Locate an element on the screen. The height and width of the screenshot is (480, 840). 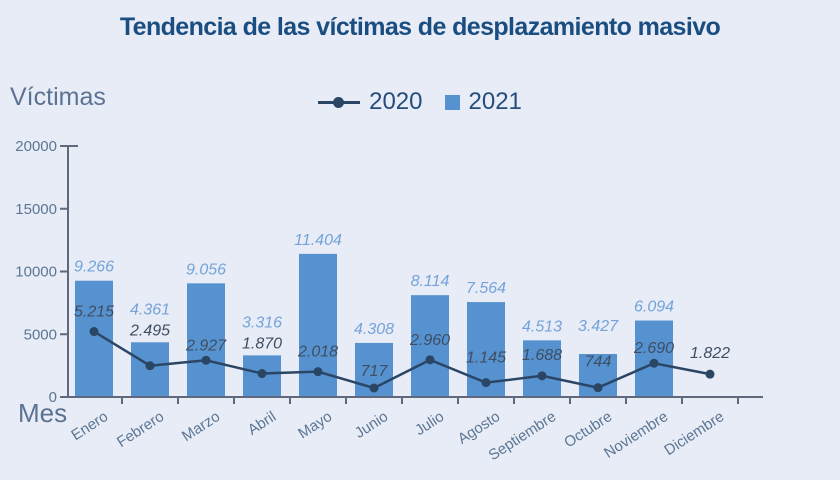
line-value-label: 2.960 is located at coordinates (429, 340).